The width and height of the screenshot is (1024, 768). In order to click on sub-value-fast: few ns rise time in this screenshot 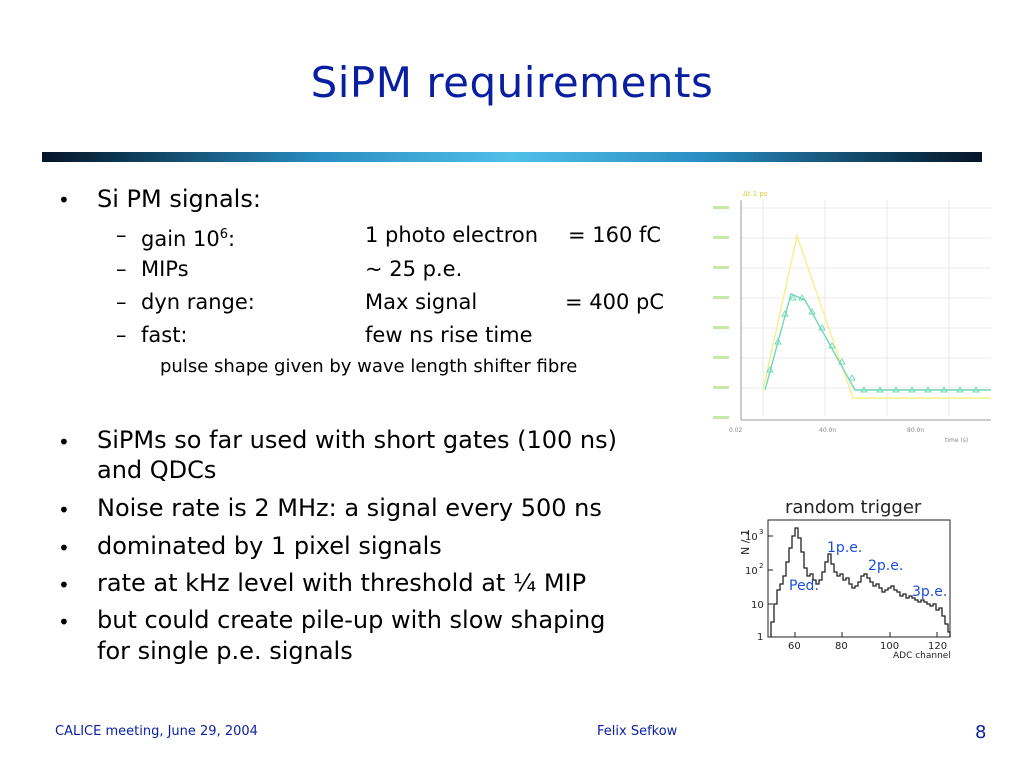, I will do `click(449, 335)`.